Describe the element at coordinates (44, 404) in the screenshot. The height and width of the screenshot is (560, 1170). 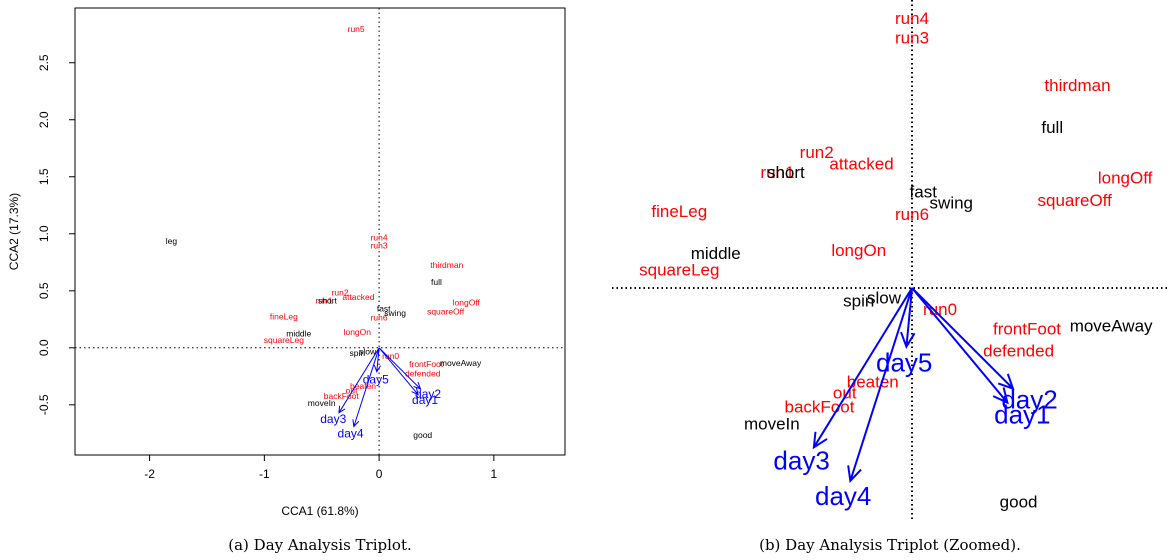
I see `y-tick-label: -0.5` at that location.